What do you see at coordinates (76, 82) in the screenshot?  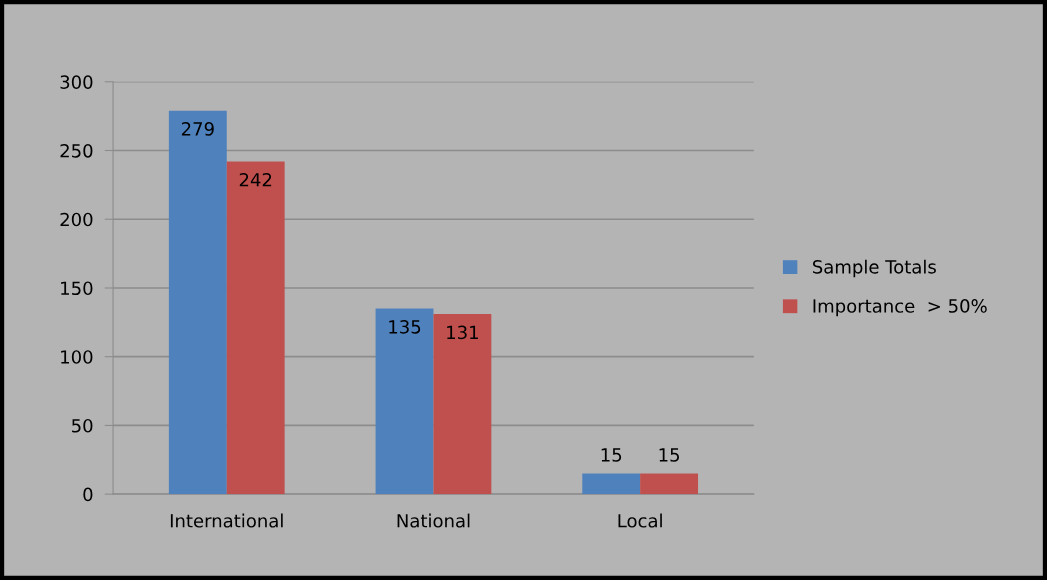 I see `y-tick-label: 300` at bounding box center [76, 82].